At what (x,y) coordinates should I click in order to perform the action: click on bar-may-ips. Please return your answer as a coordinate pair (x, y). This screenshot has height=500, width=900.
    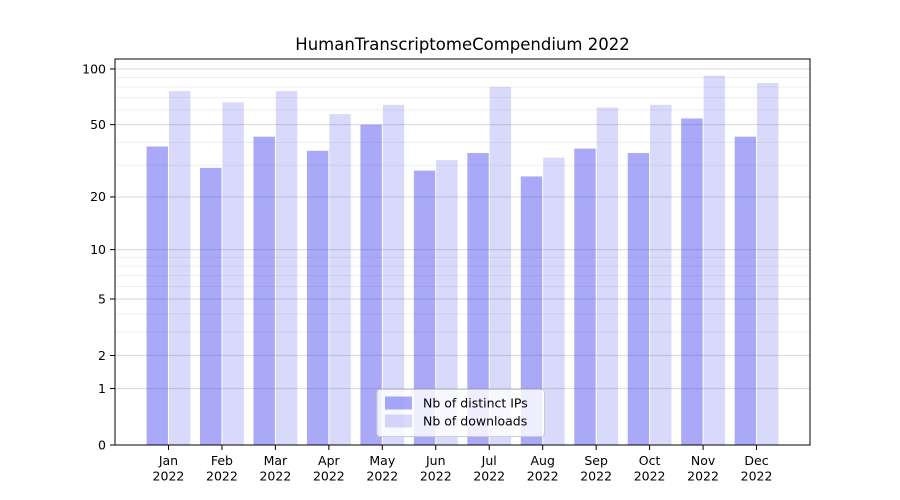
    Looking at the image, I should click on (371, 284).